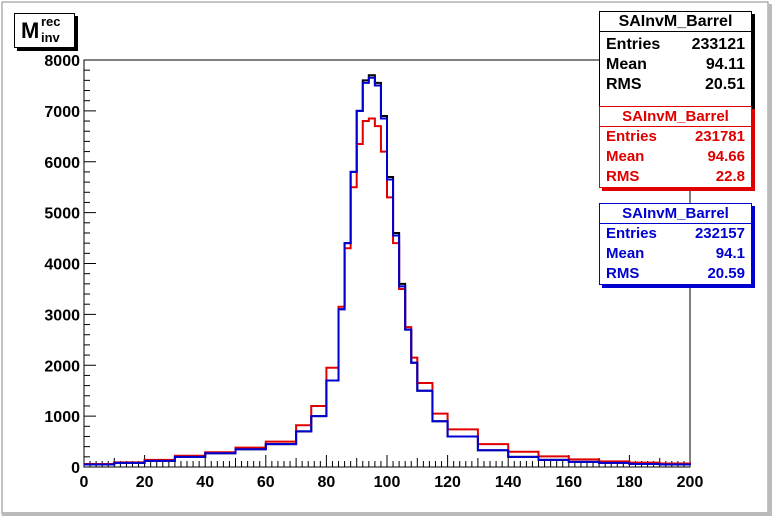  I want to click on stats-mean-row: Mean 94.11, so click(675, 65).